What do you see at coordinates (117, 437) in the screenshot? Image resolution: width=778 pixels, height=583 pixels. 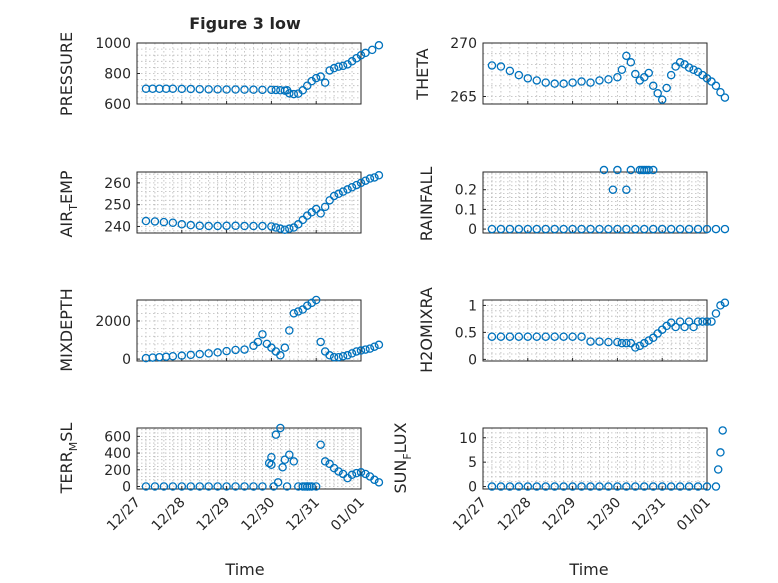 I see `y-tick-label: 600` at bounding box center [117, 437].